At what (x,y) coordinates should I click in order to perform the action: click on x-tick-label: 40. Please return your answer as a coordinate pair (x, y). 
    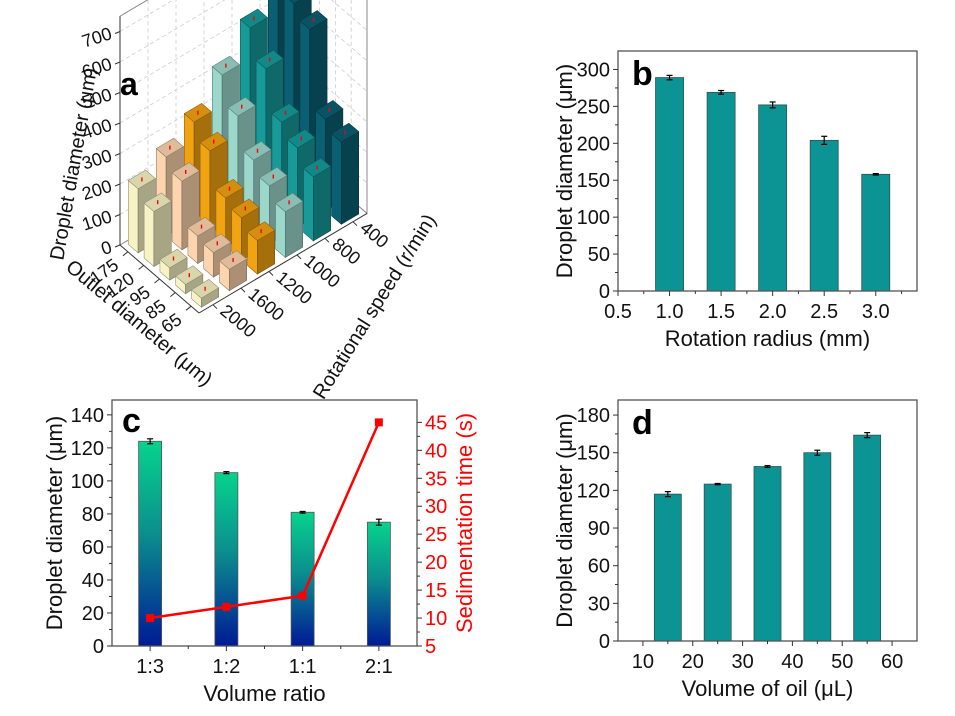
    Looking at the image, I should click on (792, 662).